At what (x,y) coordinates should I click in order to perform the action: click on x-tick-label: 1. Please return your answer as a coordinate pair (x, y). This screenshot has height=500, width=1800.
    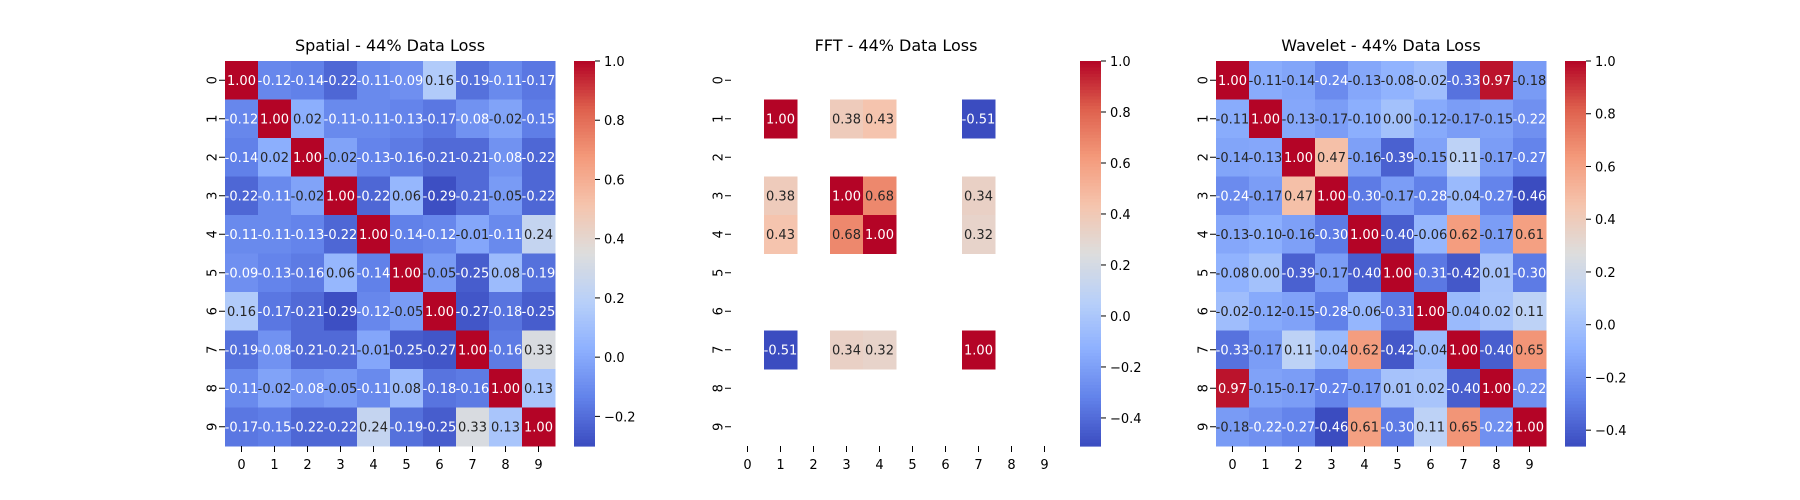
    Looking at the image, I should click on (274, 465).